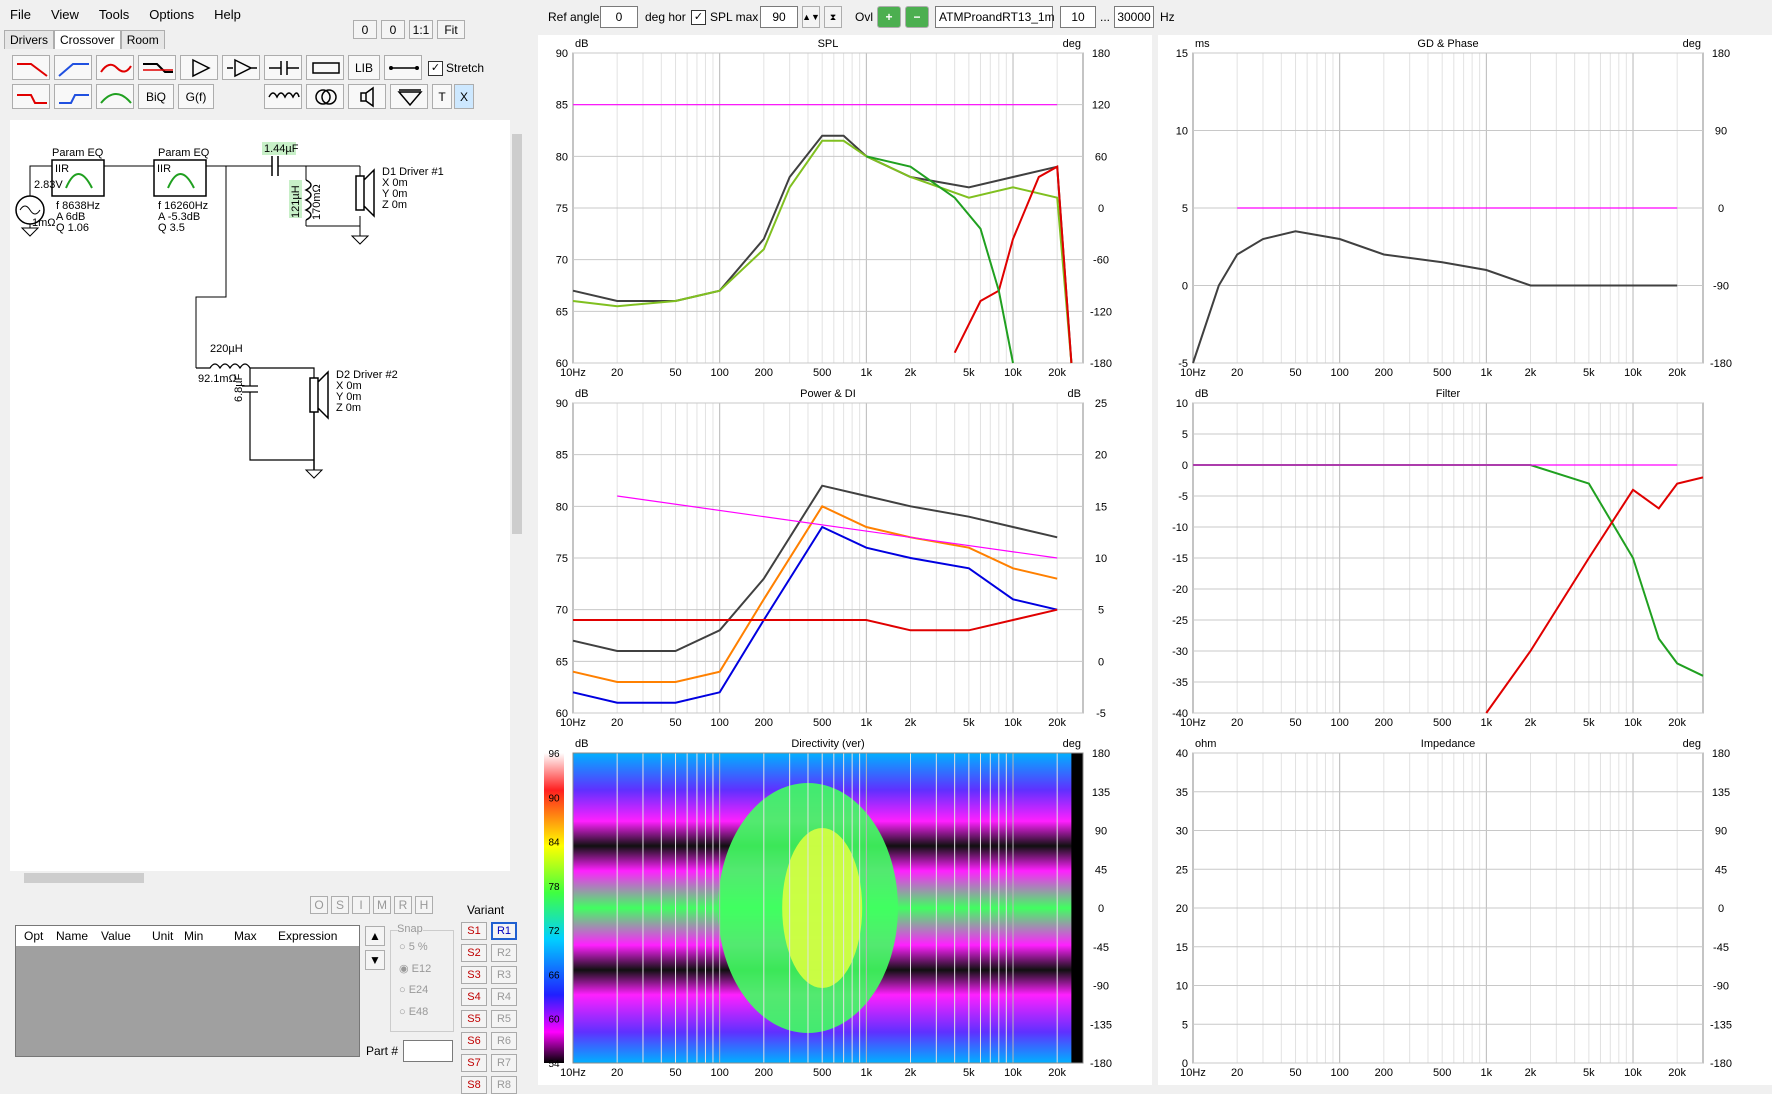 Image resolution: width=1772 pixels, height=1094 pixels. I want to click on fmax-input: 30000, so click(1134, 17).